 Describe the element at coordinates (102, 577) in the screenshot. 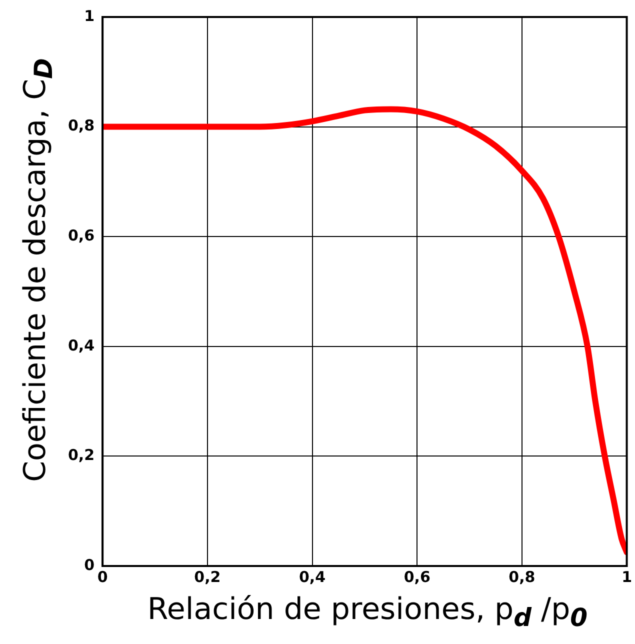

I see `x-tick-label: 0` at that location.